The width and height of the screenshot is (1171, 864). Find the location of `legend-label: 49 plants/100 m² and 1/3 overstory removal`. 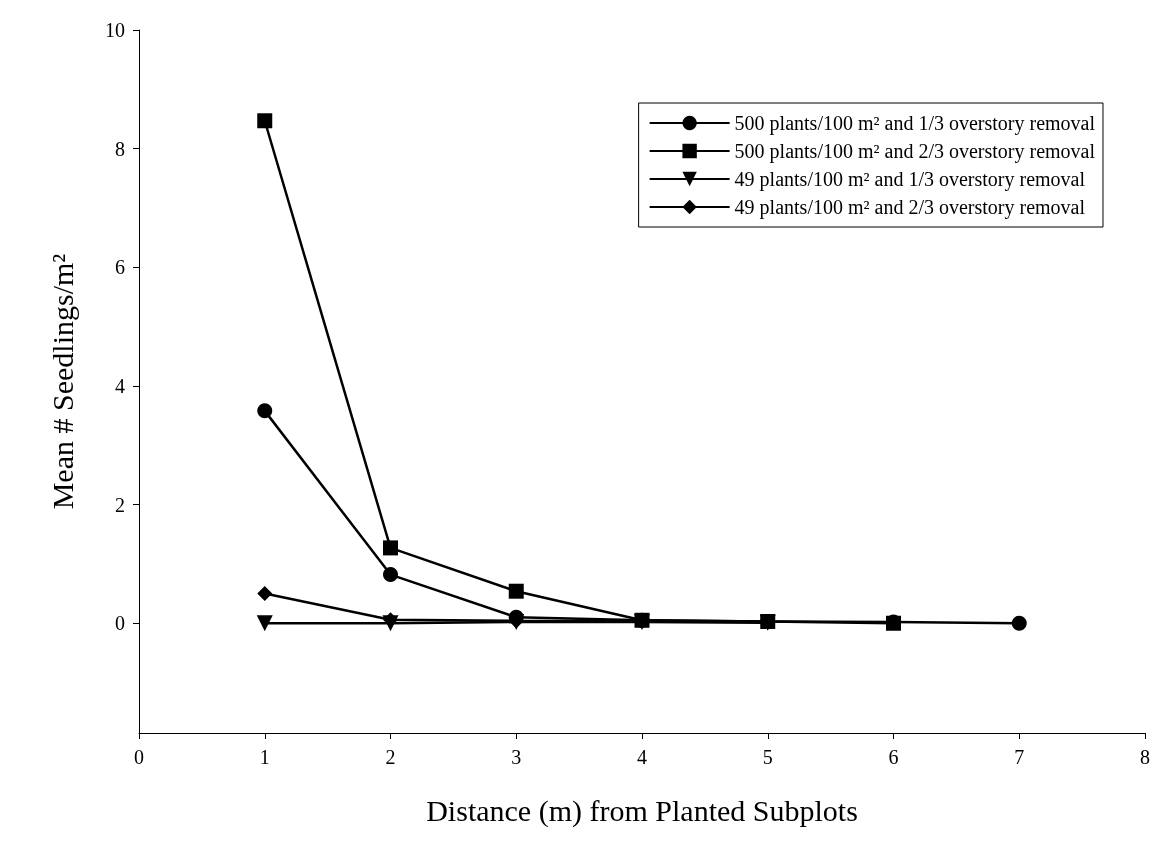

legend-label: 49 plants/100 m² and 1/3 overstory removal is located at coordinates (910, 179).